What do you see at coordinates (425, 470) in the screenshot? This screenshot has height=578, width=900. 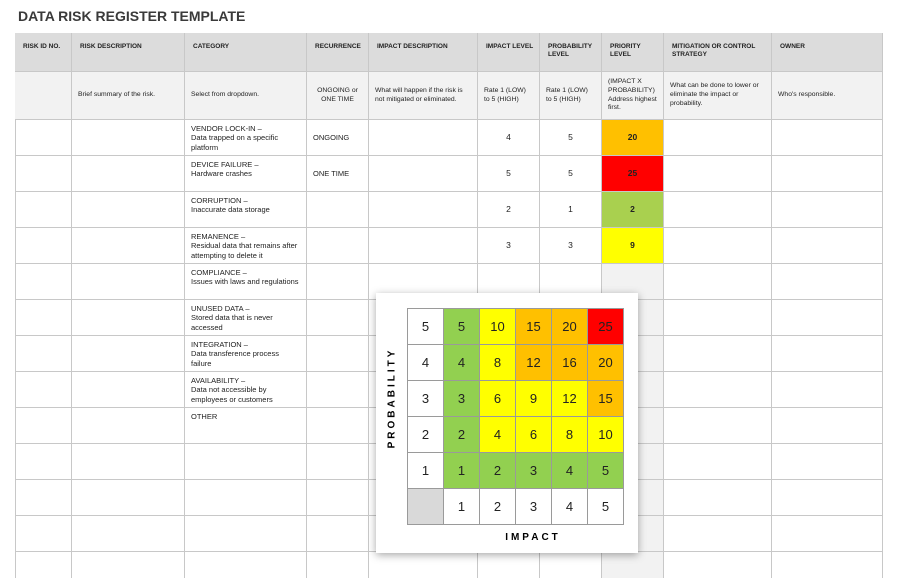 I see `probability-label: 1` at bounding box center [425, 470].